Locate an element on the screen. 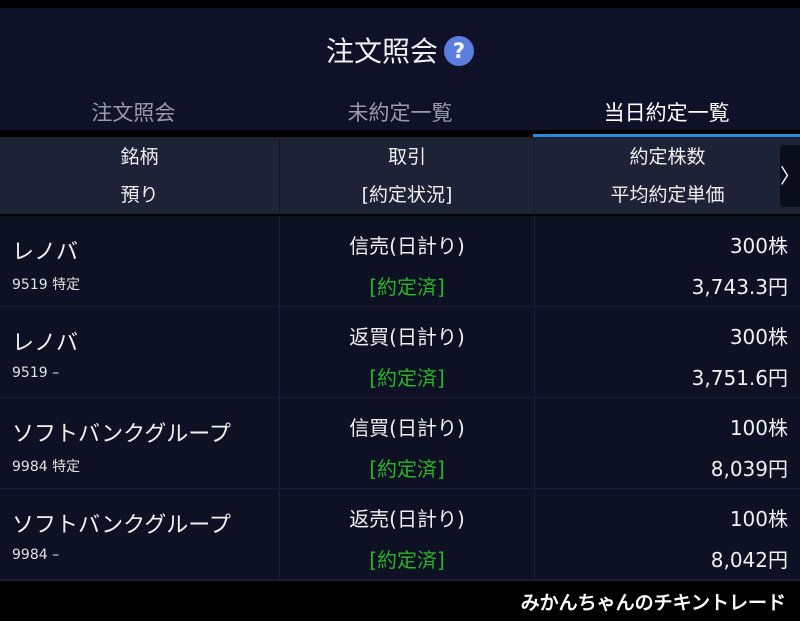 The image size is (800, 621). header-symbol-label: 銘柄 is located at coordinates (139, 157).